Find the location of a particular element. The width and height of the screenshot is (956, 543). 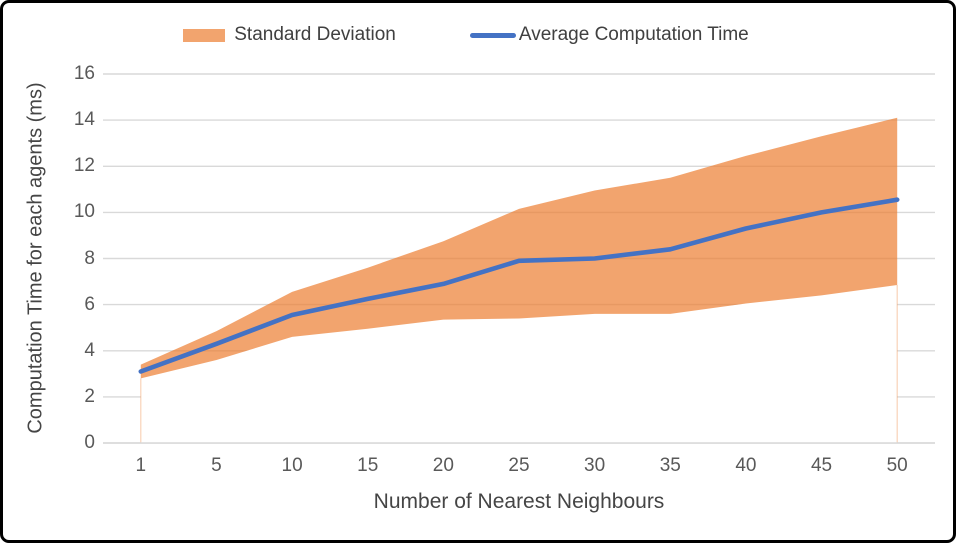

y-tick-label: 14 is located at coordinates (84, 120).